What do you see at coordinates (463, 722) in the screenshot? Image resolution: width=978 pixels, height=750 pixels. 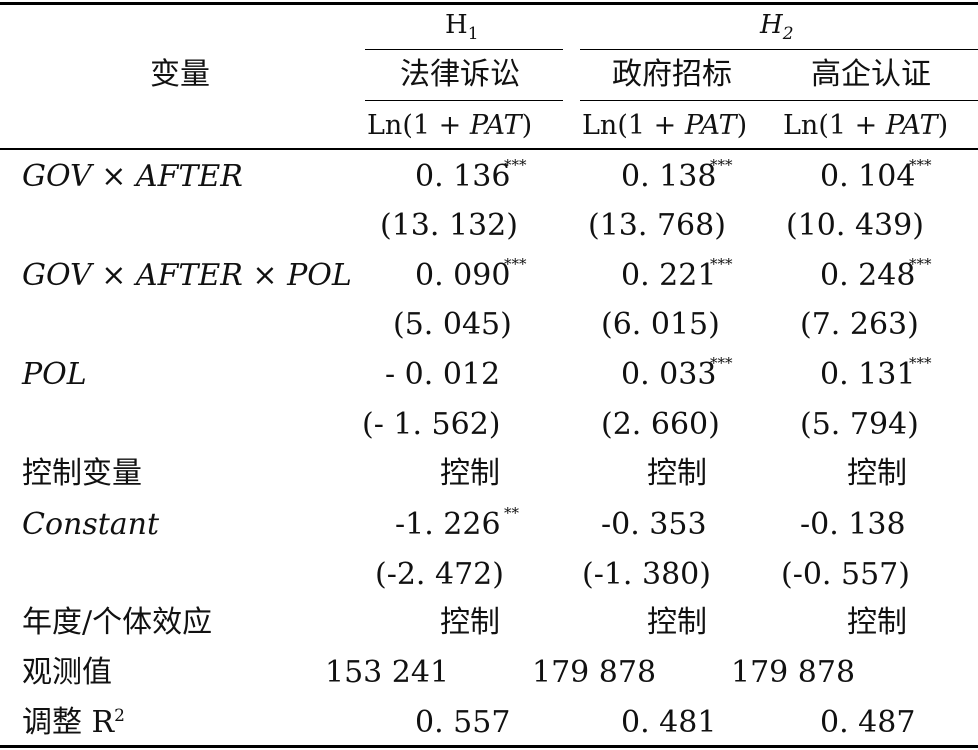 I see `adj-r2-col1: 0. 557` at bounding box center [463, 722].